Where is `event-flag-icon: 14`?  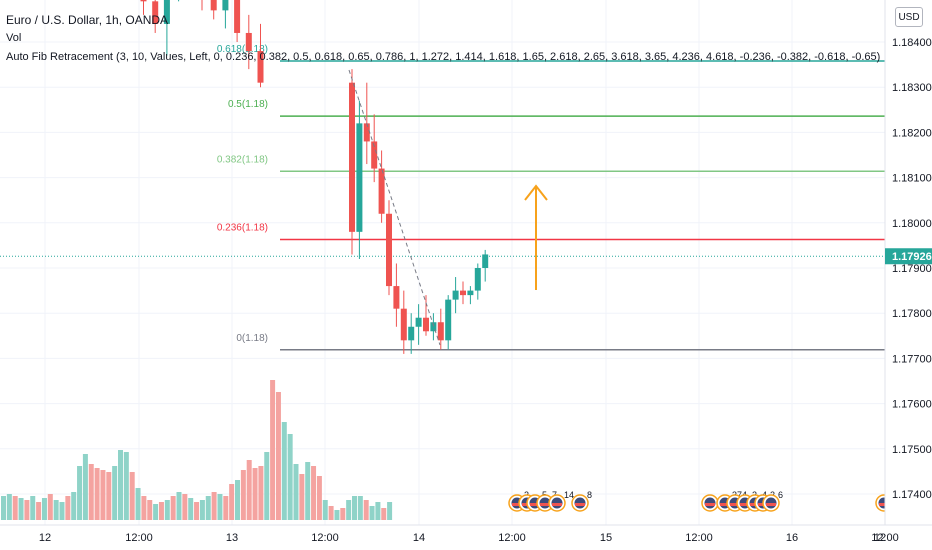
event-flag-icon: 14 is located at coordinates (561, 501).